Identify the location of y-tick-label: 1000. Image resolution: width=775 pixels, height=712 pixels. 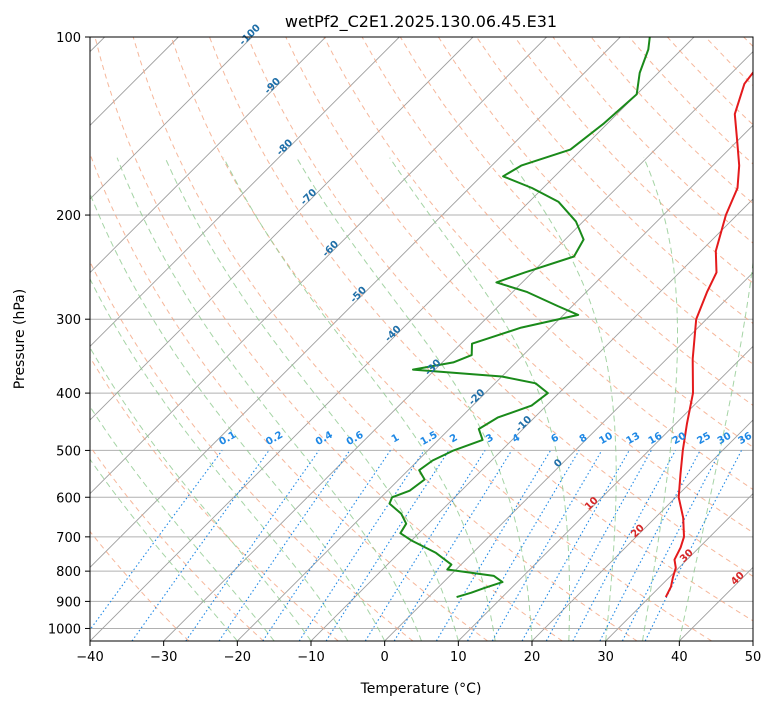
(64, 629).